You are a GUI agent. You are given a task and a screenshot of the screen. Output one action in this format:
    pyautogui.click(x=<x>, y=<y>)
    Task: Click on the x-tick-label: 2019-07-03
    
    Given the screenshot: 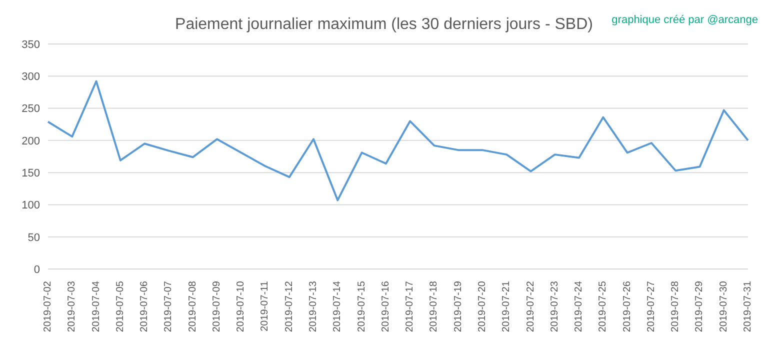 What is the action you would take?
    pyautogui.click(x=72, y=306)
    